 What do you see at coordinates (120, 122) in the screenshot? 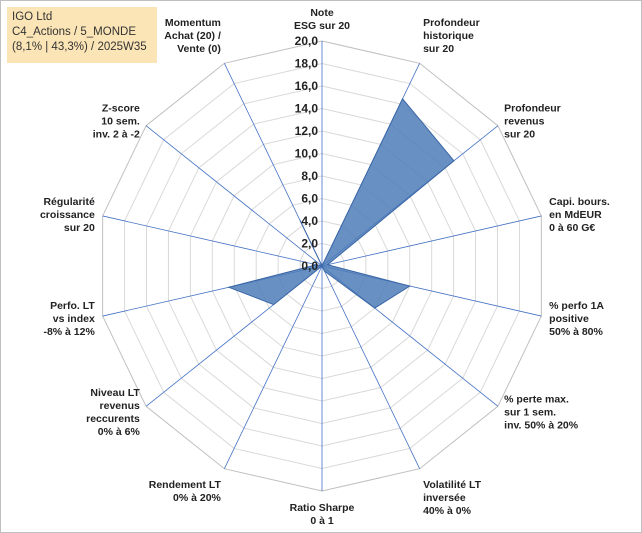
I see `axis-label-line: 10 sem.` at bounding box center [120, 122].